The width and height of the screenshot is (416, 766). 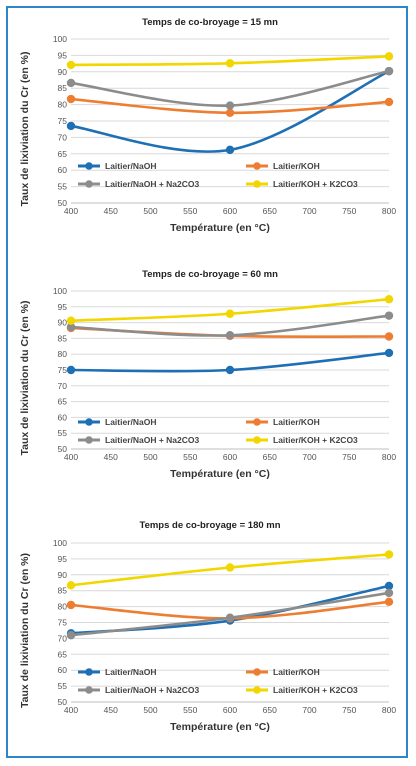 What do you see at coordinates (71, 211) in the screenshot?
I see `x-tick-label: 400` at bounding box center [71, 211].